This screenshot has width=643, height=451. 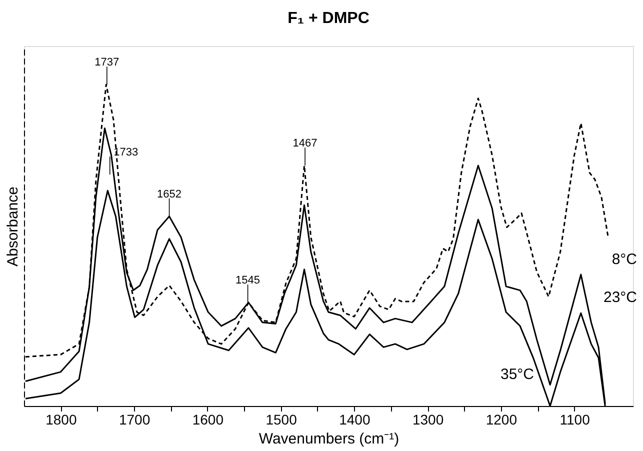 I want to click on x-tick-label: 1700, so click(x=134, y=420).